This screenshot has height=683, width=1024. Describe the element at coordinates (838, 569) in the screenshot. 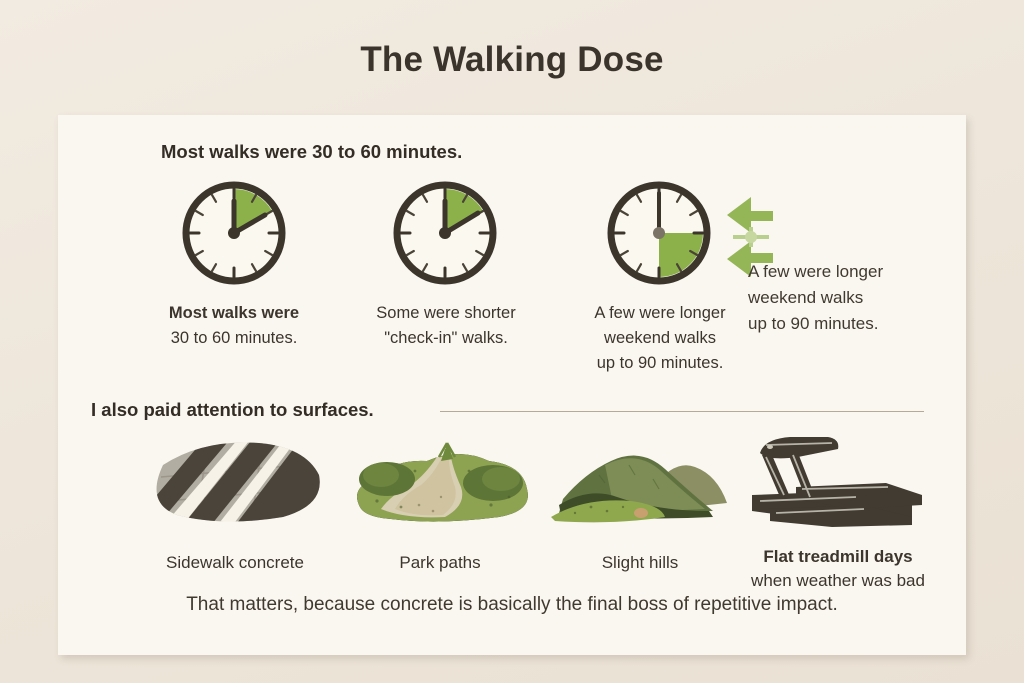

I see `surface-label-4: Flat treadmill days when weather was bad` at that location.